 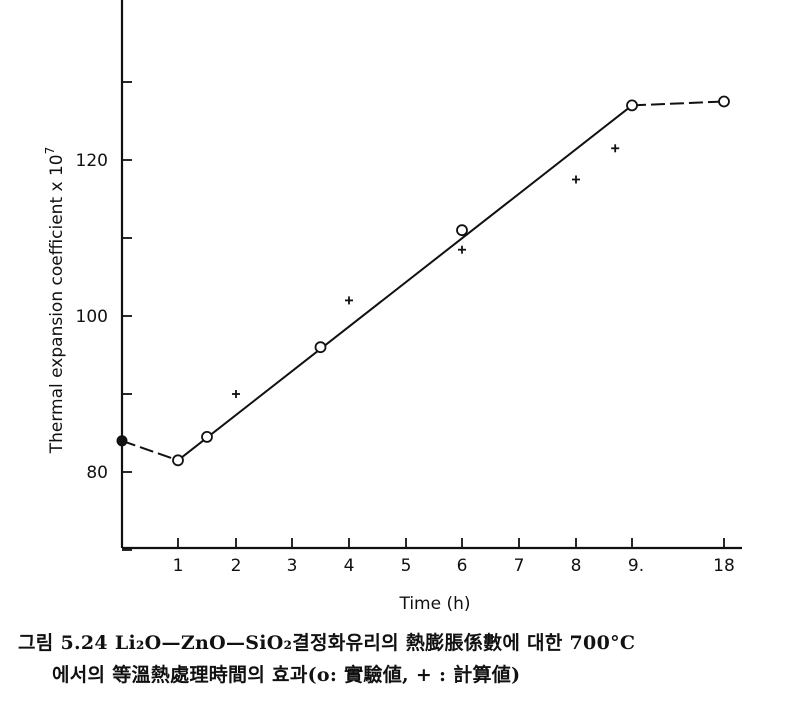 What do you see at coordinates (50, 151) in the screenshot?
I see `y-axis-title-exponent: 7` at bounding box center [50, 151].